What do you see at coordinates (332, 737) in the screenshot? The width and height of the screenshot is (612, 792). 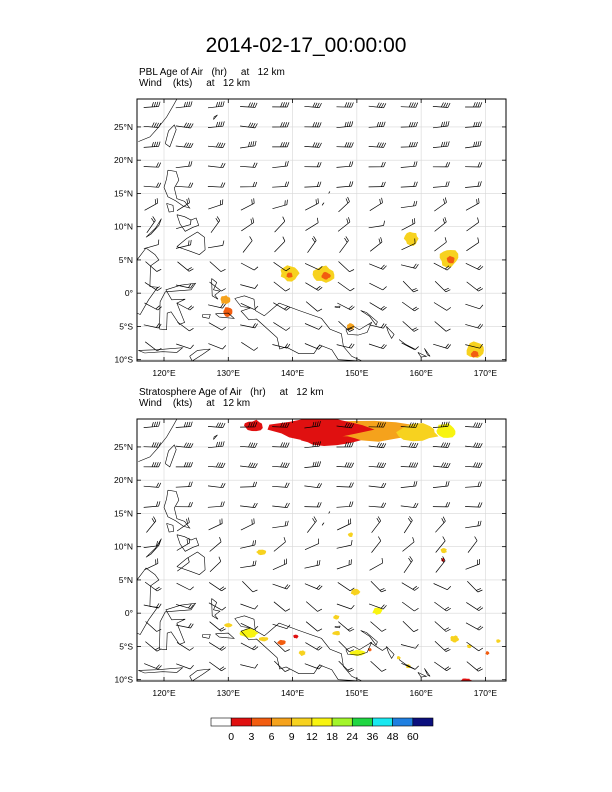 I see `colorbar-label: 18` at bounding box center [332, 737].